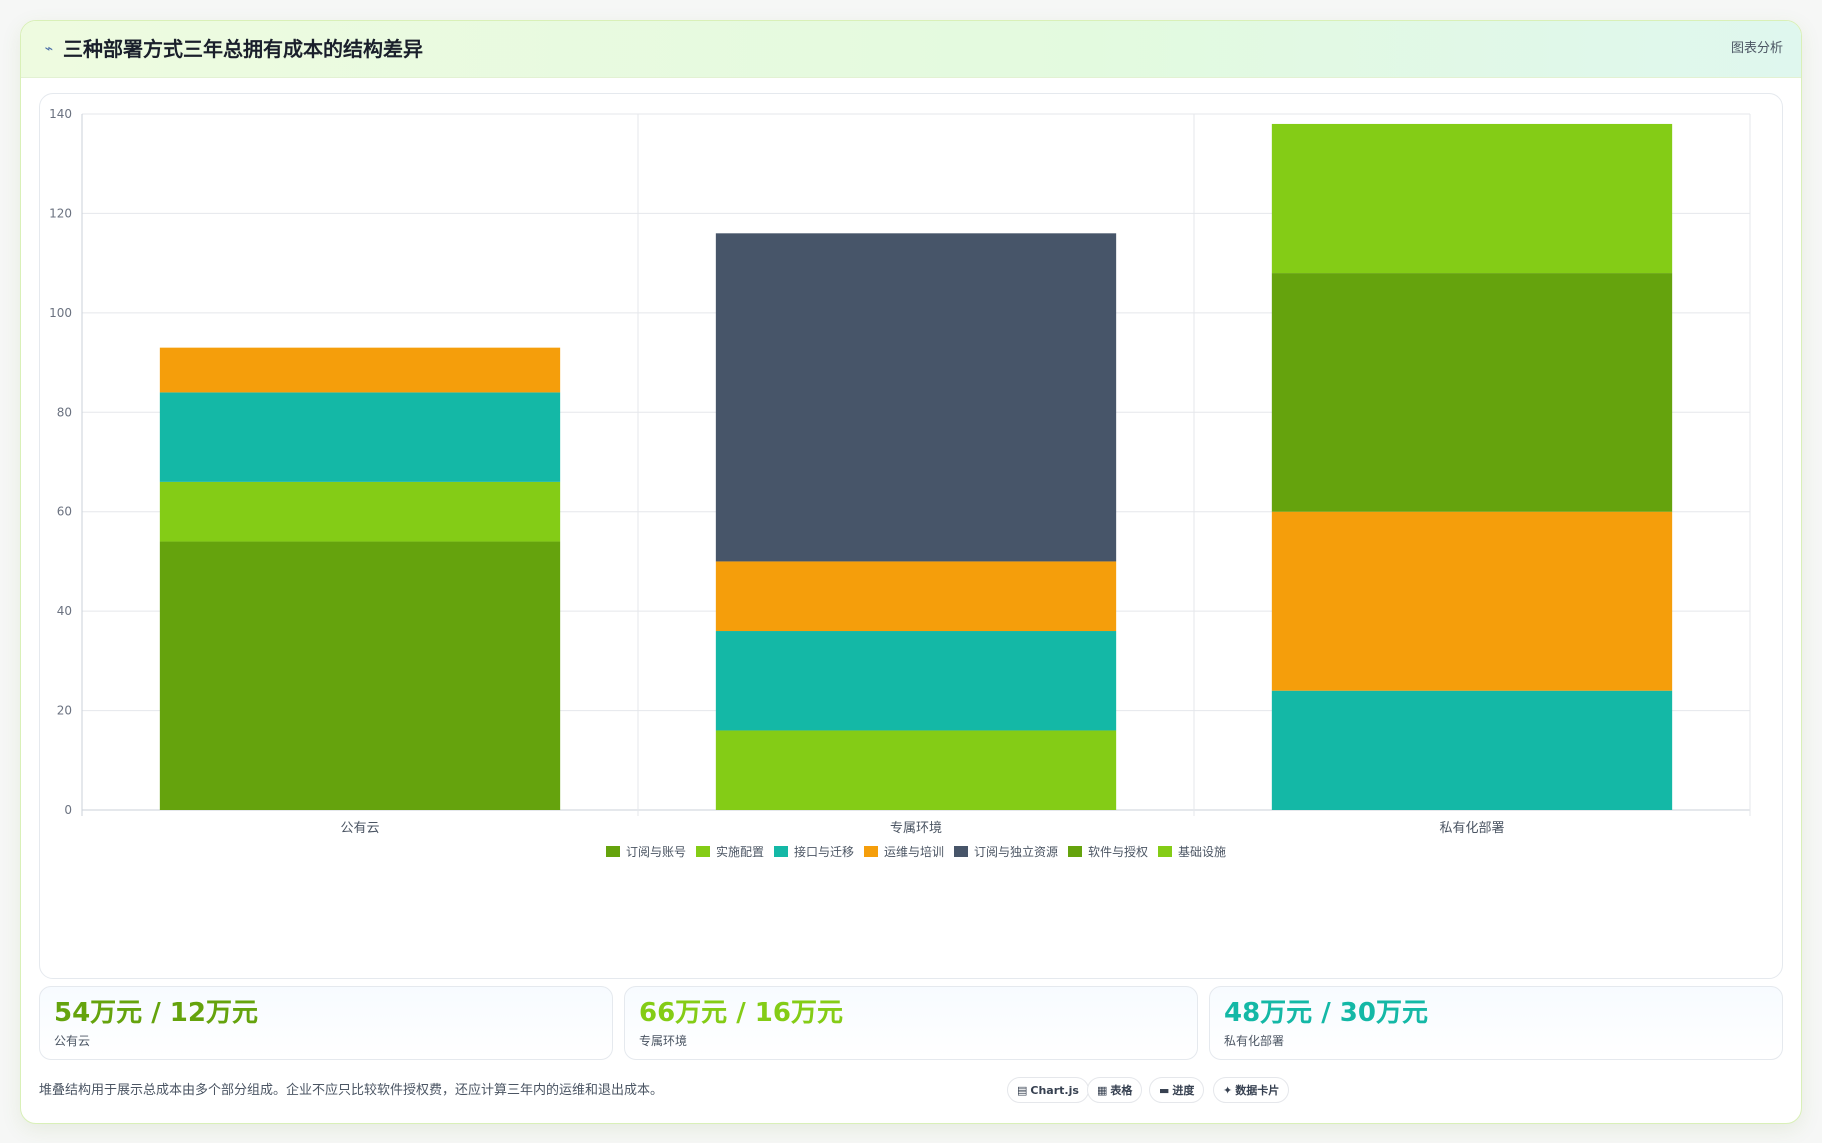  What do you see at coordinates (1496, 1023) in the screenshot?
I see `stat-card-private: 48万元 / 30万元 私有化部署` at bounding box center [1496, 1023].